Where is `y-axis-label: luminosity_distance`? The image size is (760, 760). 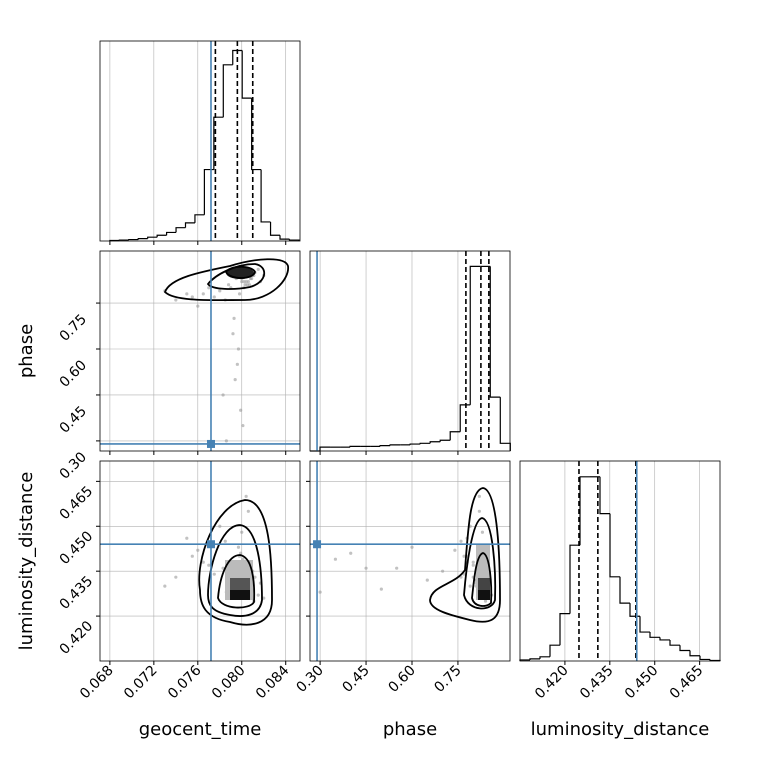 y-axis-label: luminosity_distance is located at coordinates (26, 561).